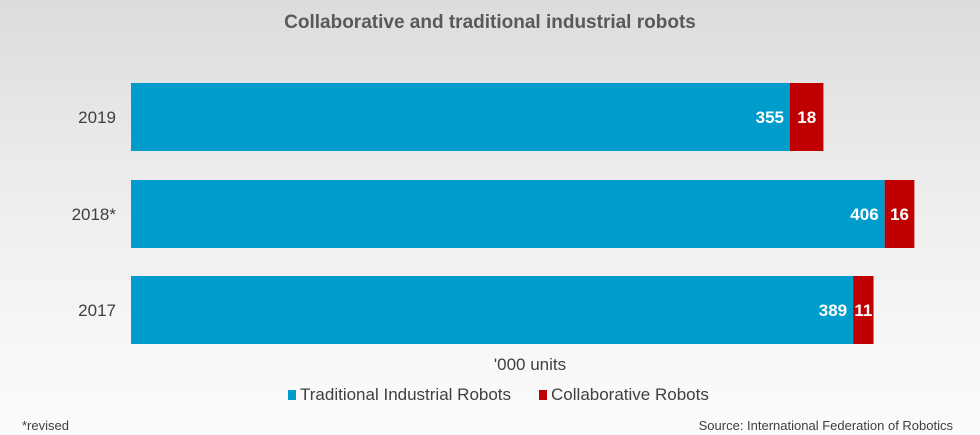 This screenshot has height=435, width=980. I want to click on data-label: 389, so click(833, 310).